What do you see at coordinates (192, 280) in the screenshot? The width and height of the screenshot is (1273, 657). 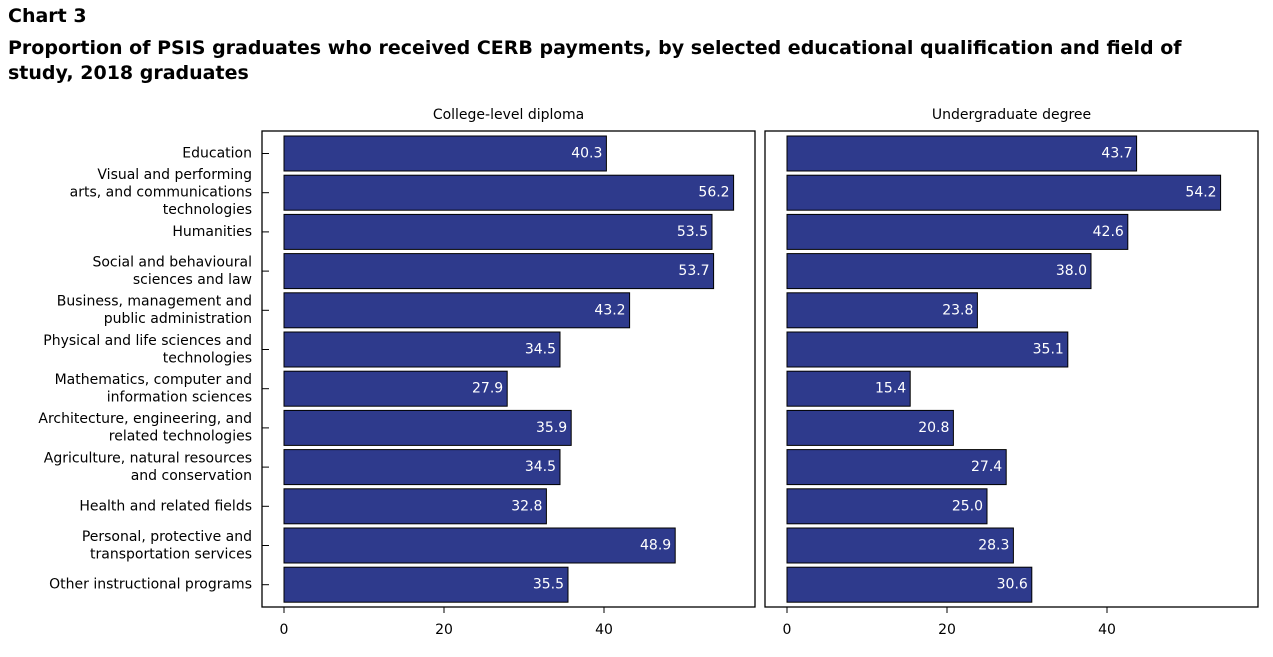 I see `category-label: sciences and law` at bounding box center [192, 280].